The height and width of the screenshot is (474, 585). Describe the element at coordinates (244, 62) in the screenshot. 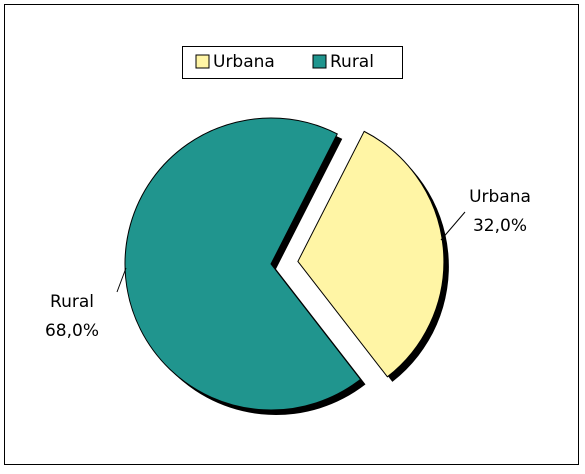

I see `legend-label: Urbana` at that location.